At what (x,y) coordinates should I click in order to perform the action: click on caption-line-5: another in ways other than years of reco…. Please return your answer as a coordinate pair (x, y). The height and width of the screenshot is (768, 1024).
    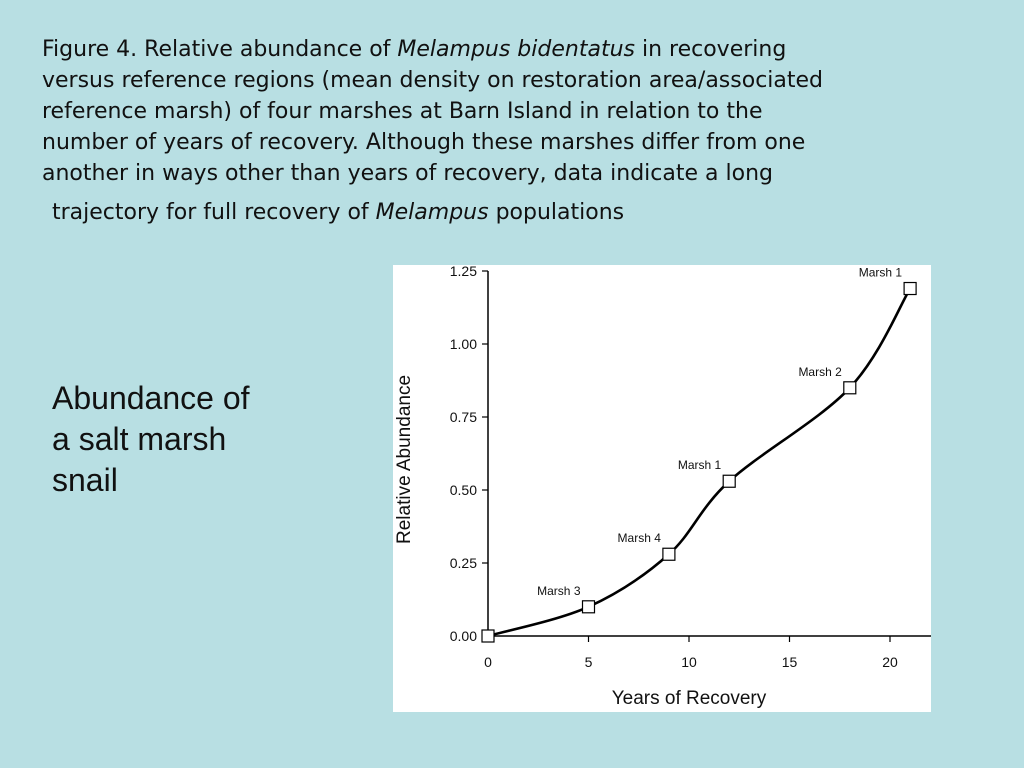
    Looking at the image, I should click on (407, 173).